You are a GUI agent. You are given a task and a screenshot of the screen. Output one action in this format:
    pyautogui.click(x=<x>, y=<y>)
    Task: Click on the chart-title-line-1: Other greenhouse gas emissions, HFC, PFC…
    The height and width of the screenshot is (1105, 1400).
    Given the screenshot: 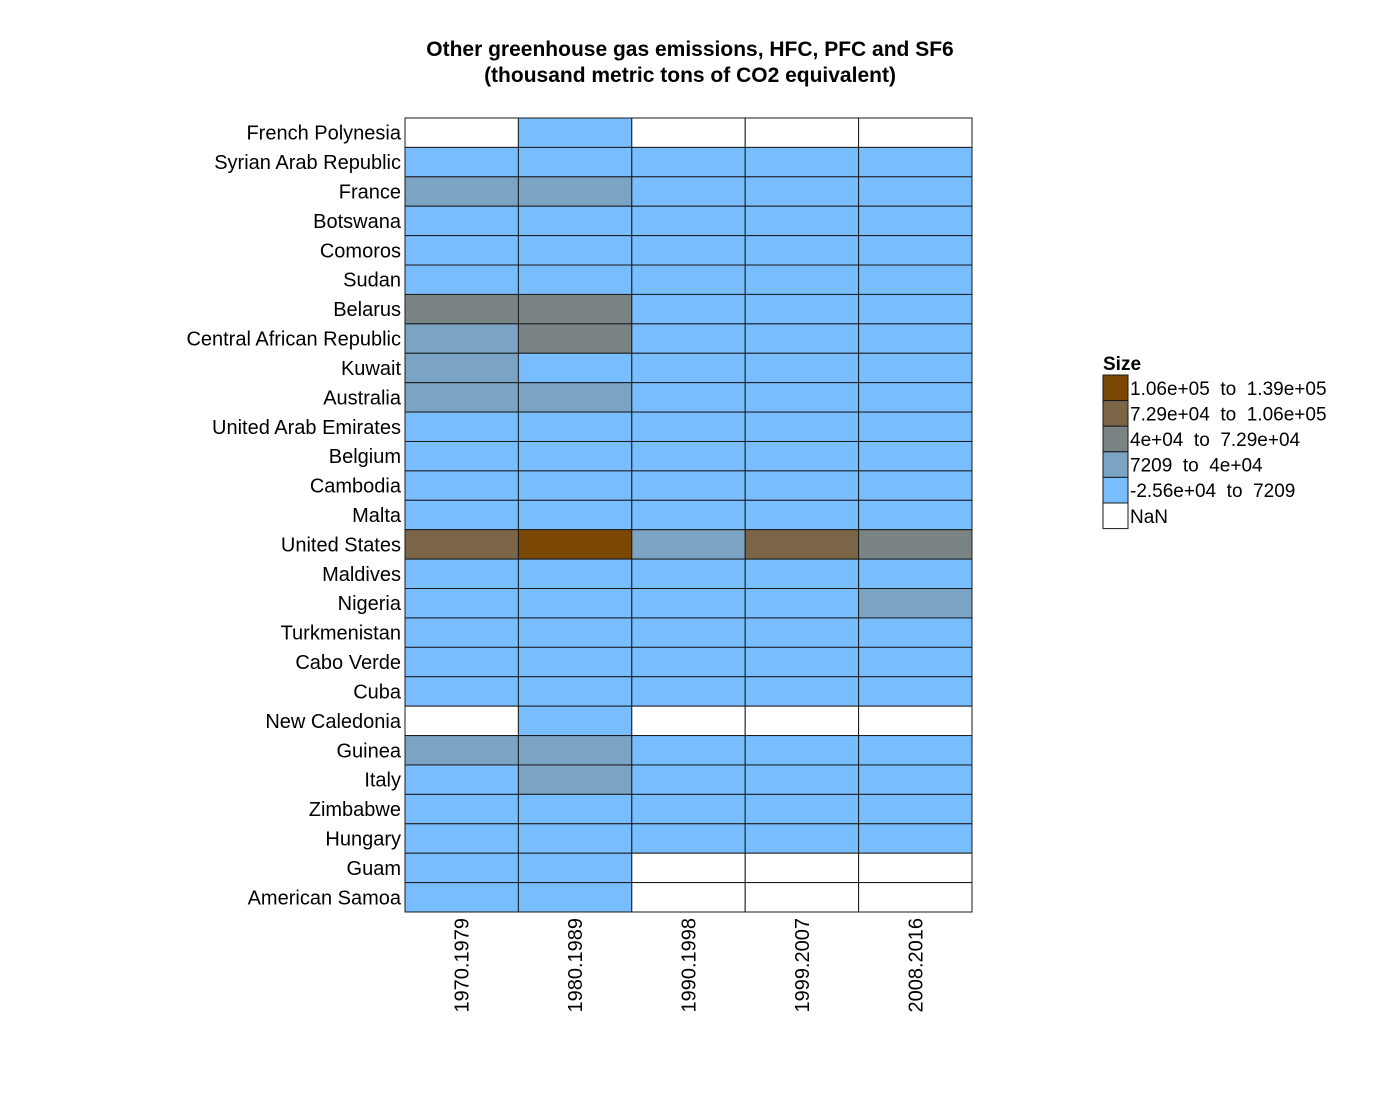 What is the action you would take?
    pyautogui.click(x=689, y=49)
    